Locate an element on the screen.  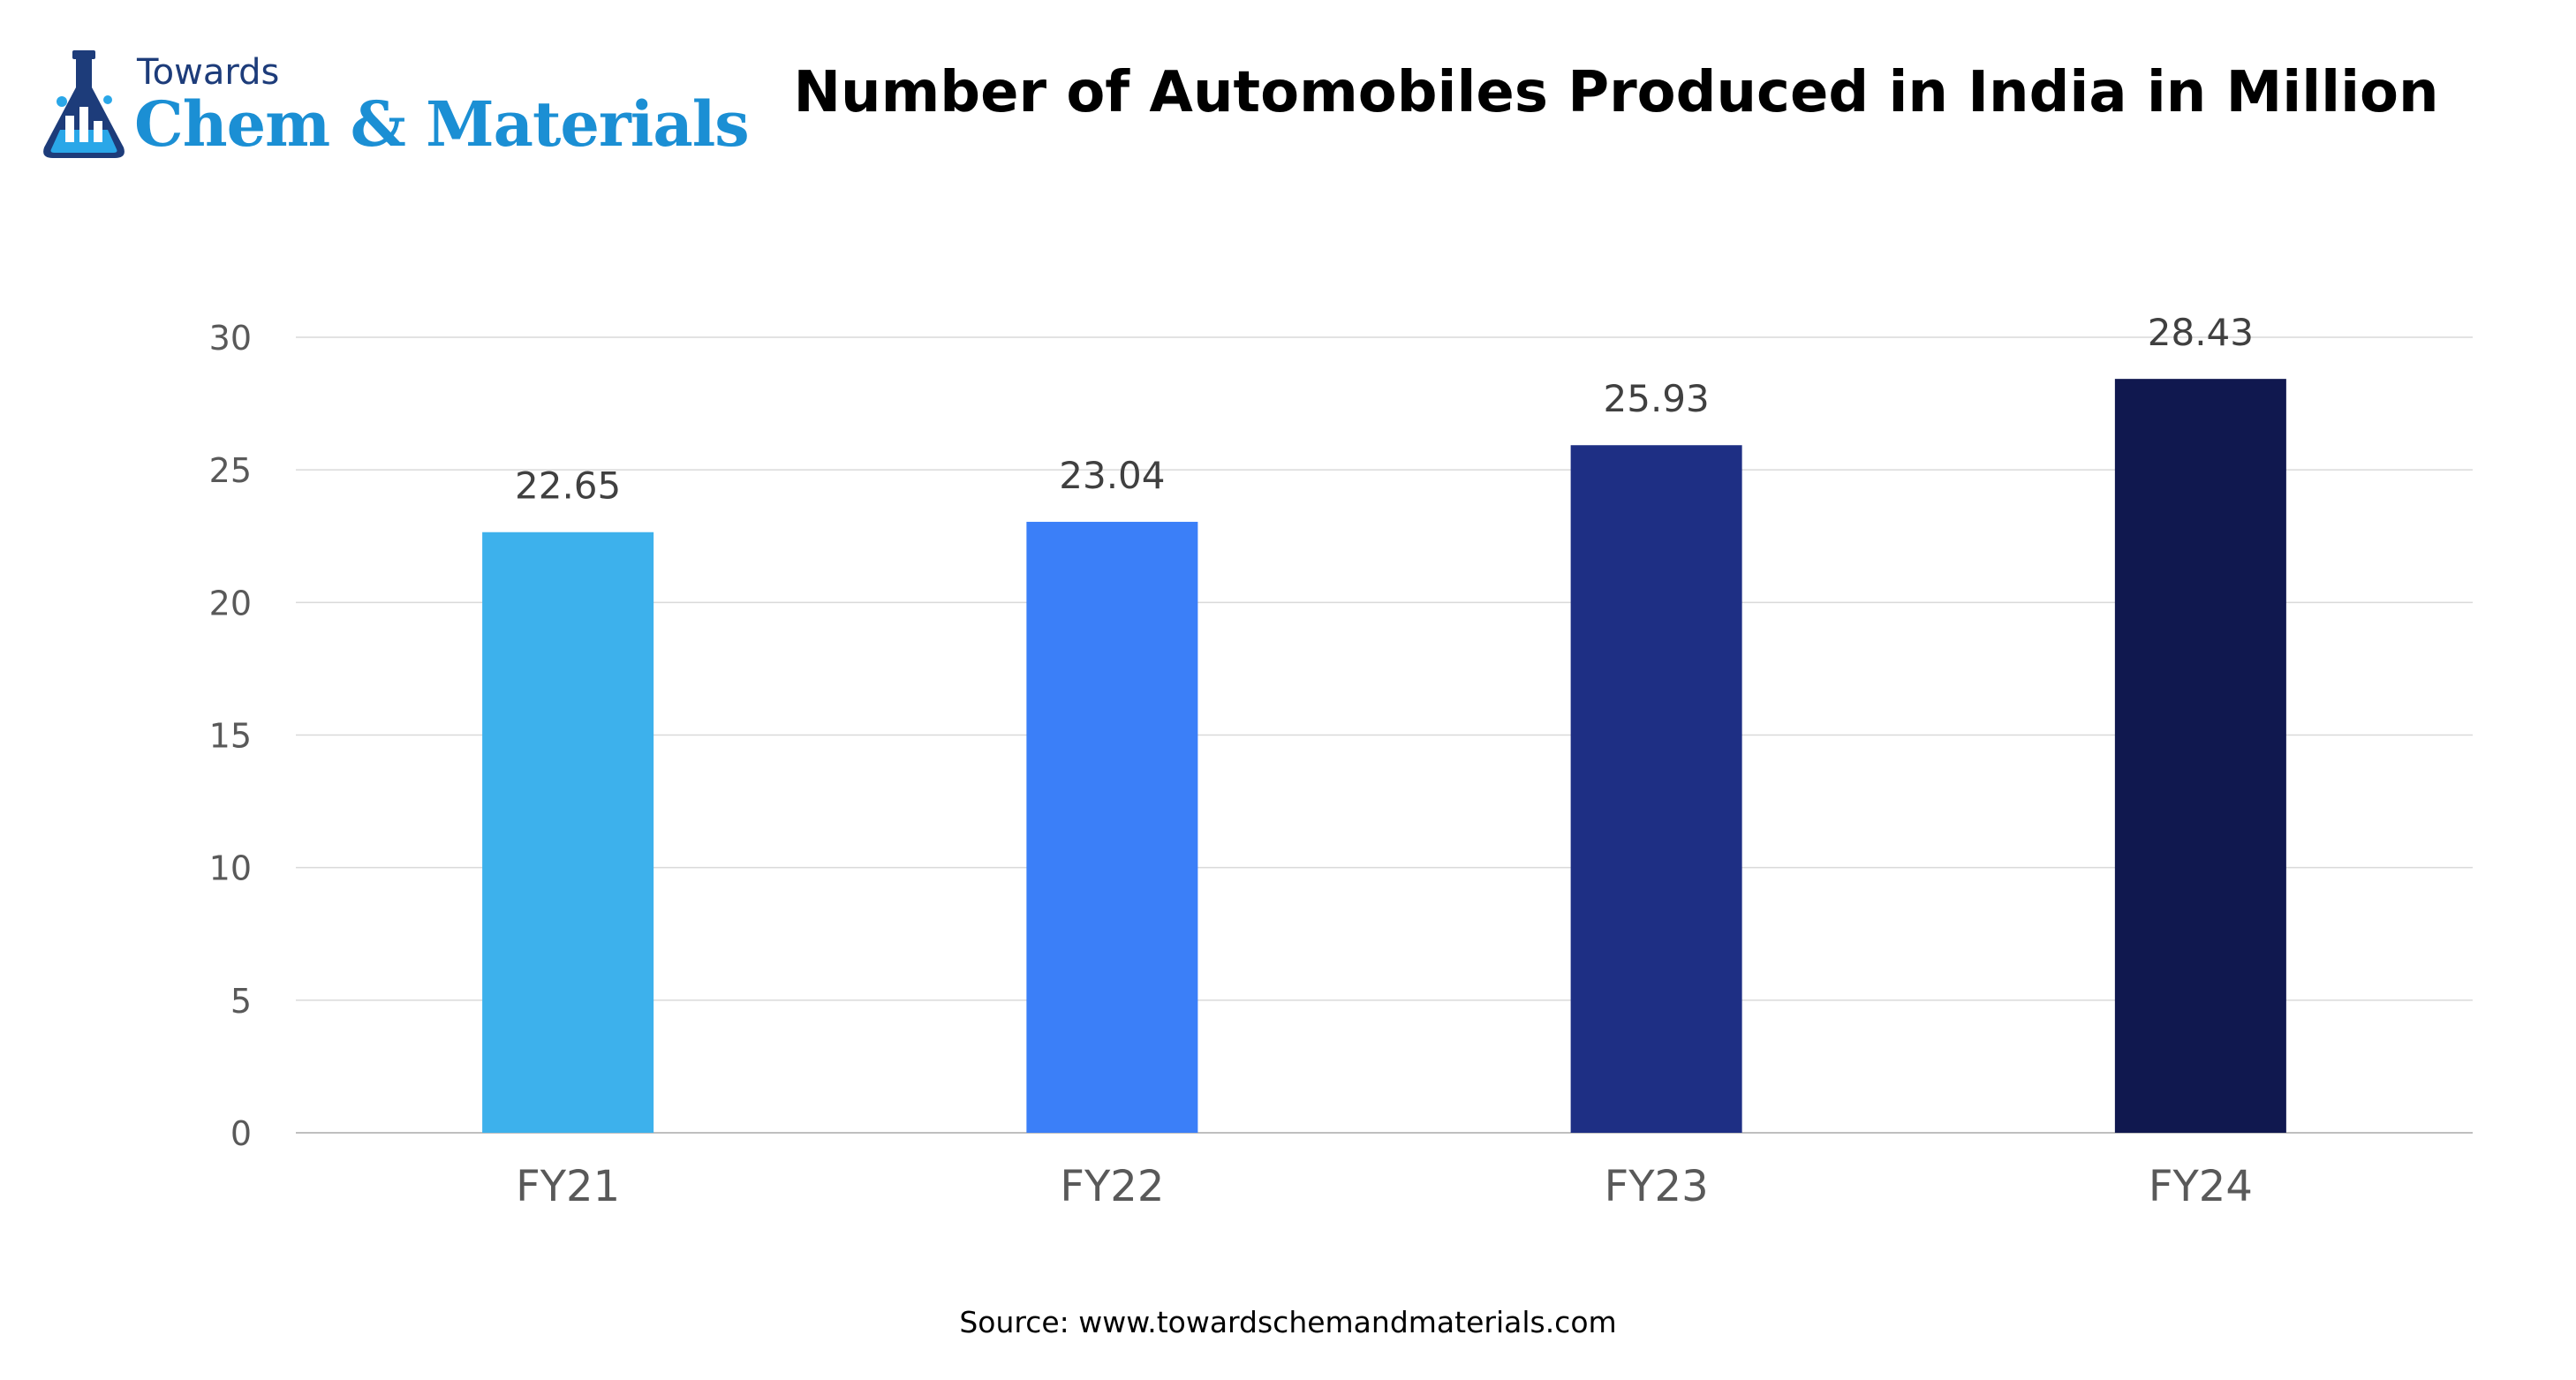
x-tick-label-FY23: FY23 is located at coordinates (1657, 1186).